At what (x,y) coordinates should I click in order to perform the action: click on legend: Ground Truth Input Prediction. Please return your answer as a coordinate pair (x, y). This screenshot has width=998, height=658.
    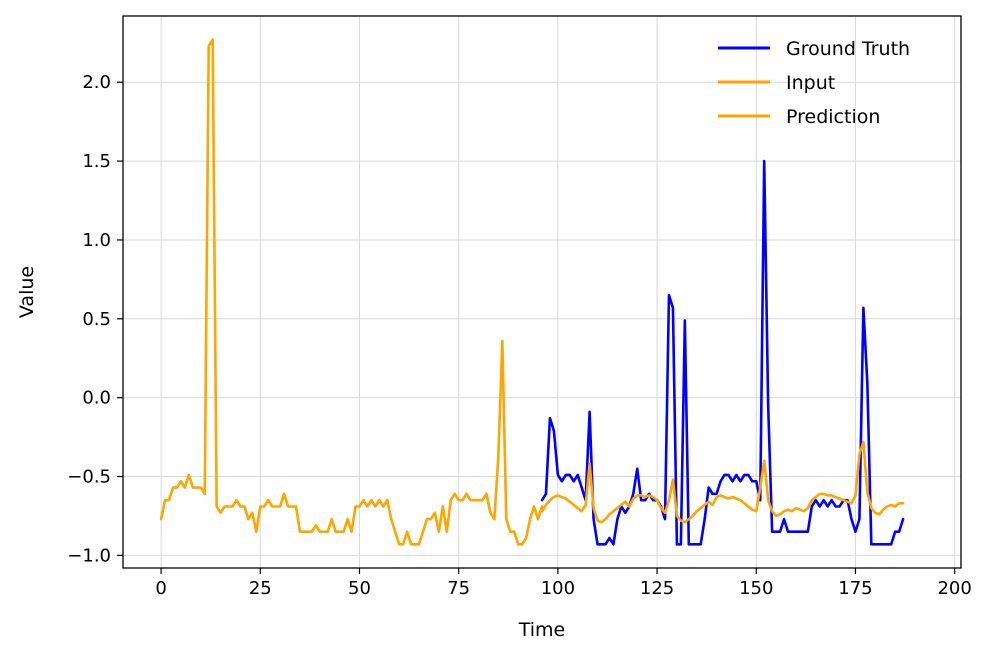
    Looking at the image, I should click on (814, 83).